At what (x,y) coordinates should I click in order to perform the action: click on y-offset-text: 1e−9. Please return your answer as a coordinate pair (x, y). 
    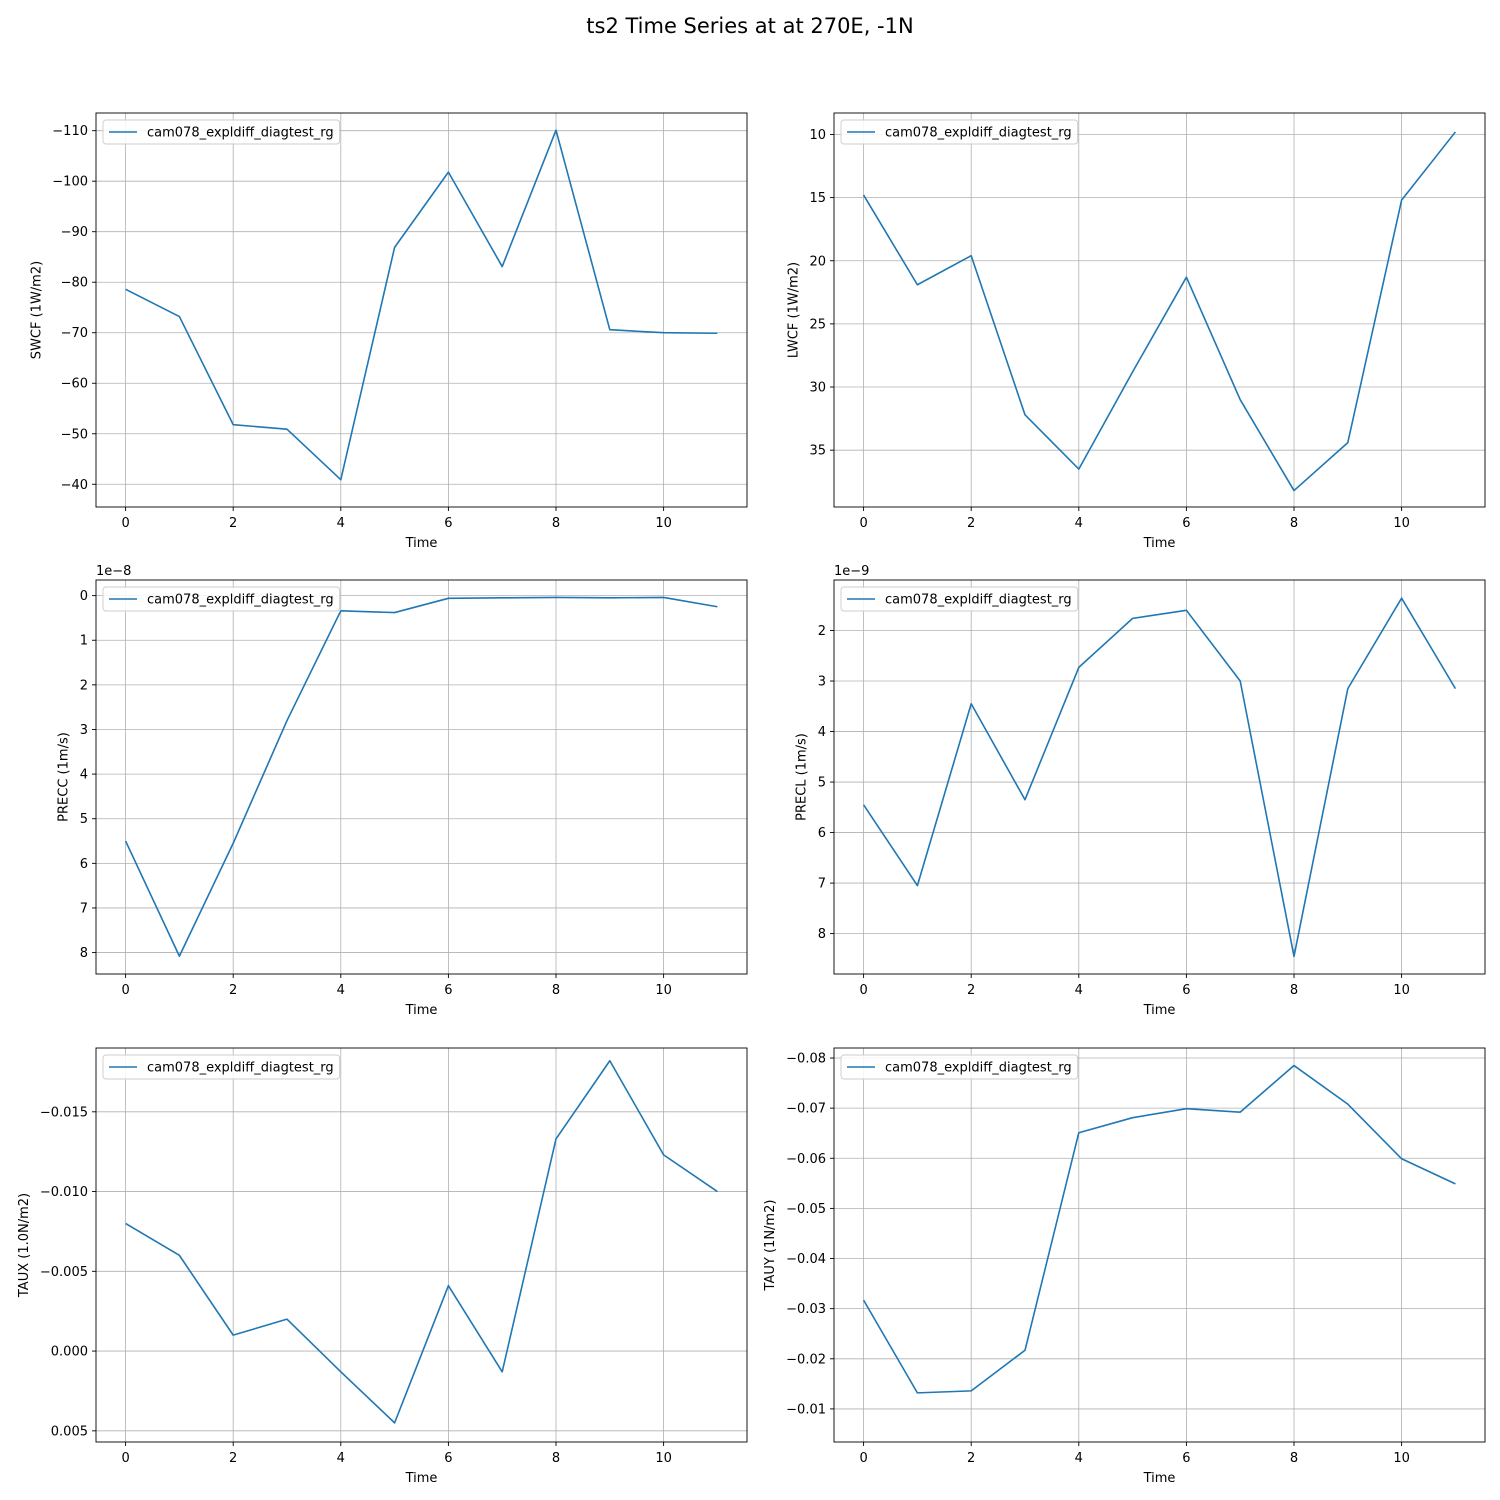
    Looking at the image, I should click on (851, 571).